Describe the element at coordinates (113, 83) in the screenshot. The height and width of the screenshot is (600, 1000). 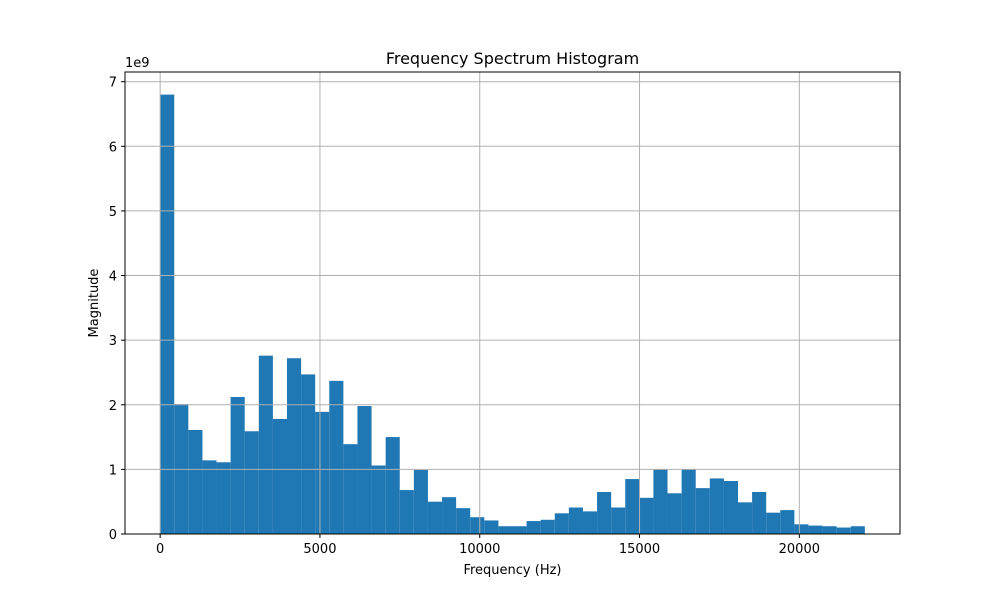
I see `y-tick-label: 7` at that location.